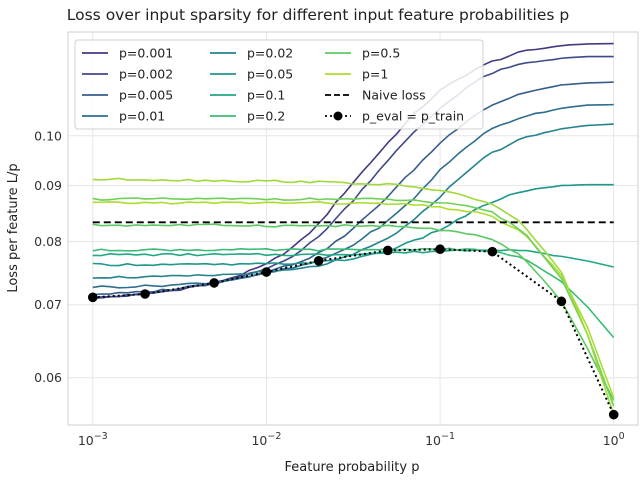 The width and height of the screenshot is (640, 480). I want to click on x-tick-label: 10⁻², so click(266, 439).